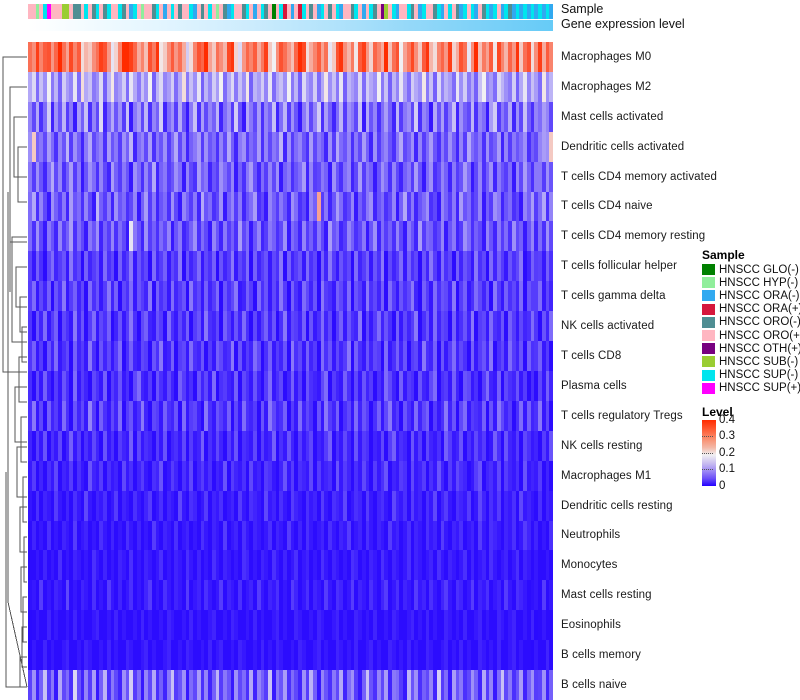 The height and width of the screenshot is (700, 800). I want to click on sample-legend-item: HNSCC SUP(-), so click(750, 375).